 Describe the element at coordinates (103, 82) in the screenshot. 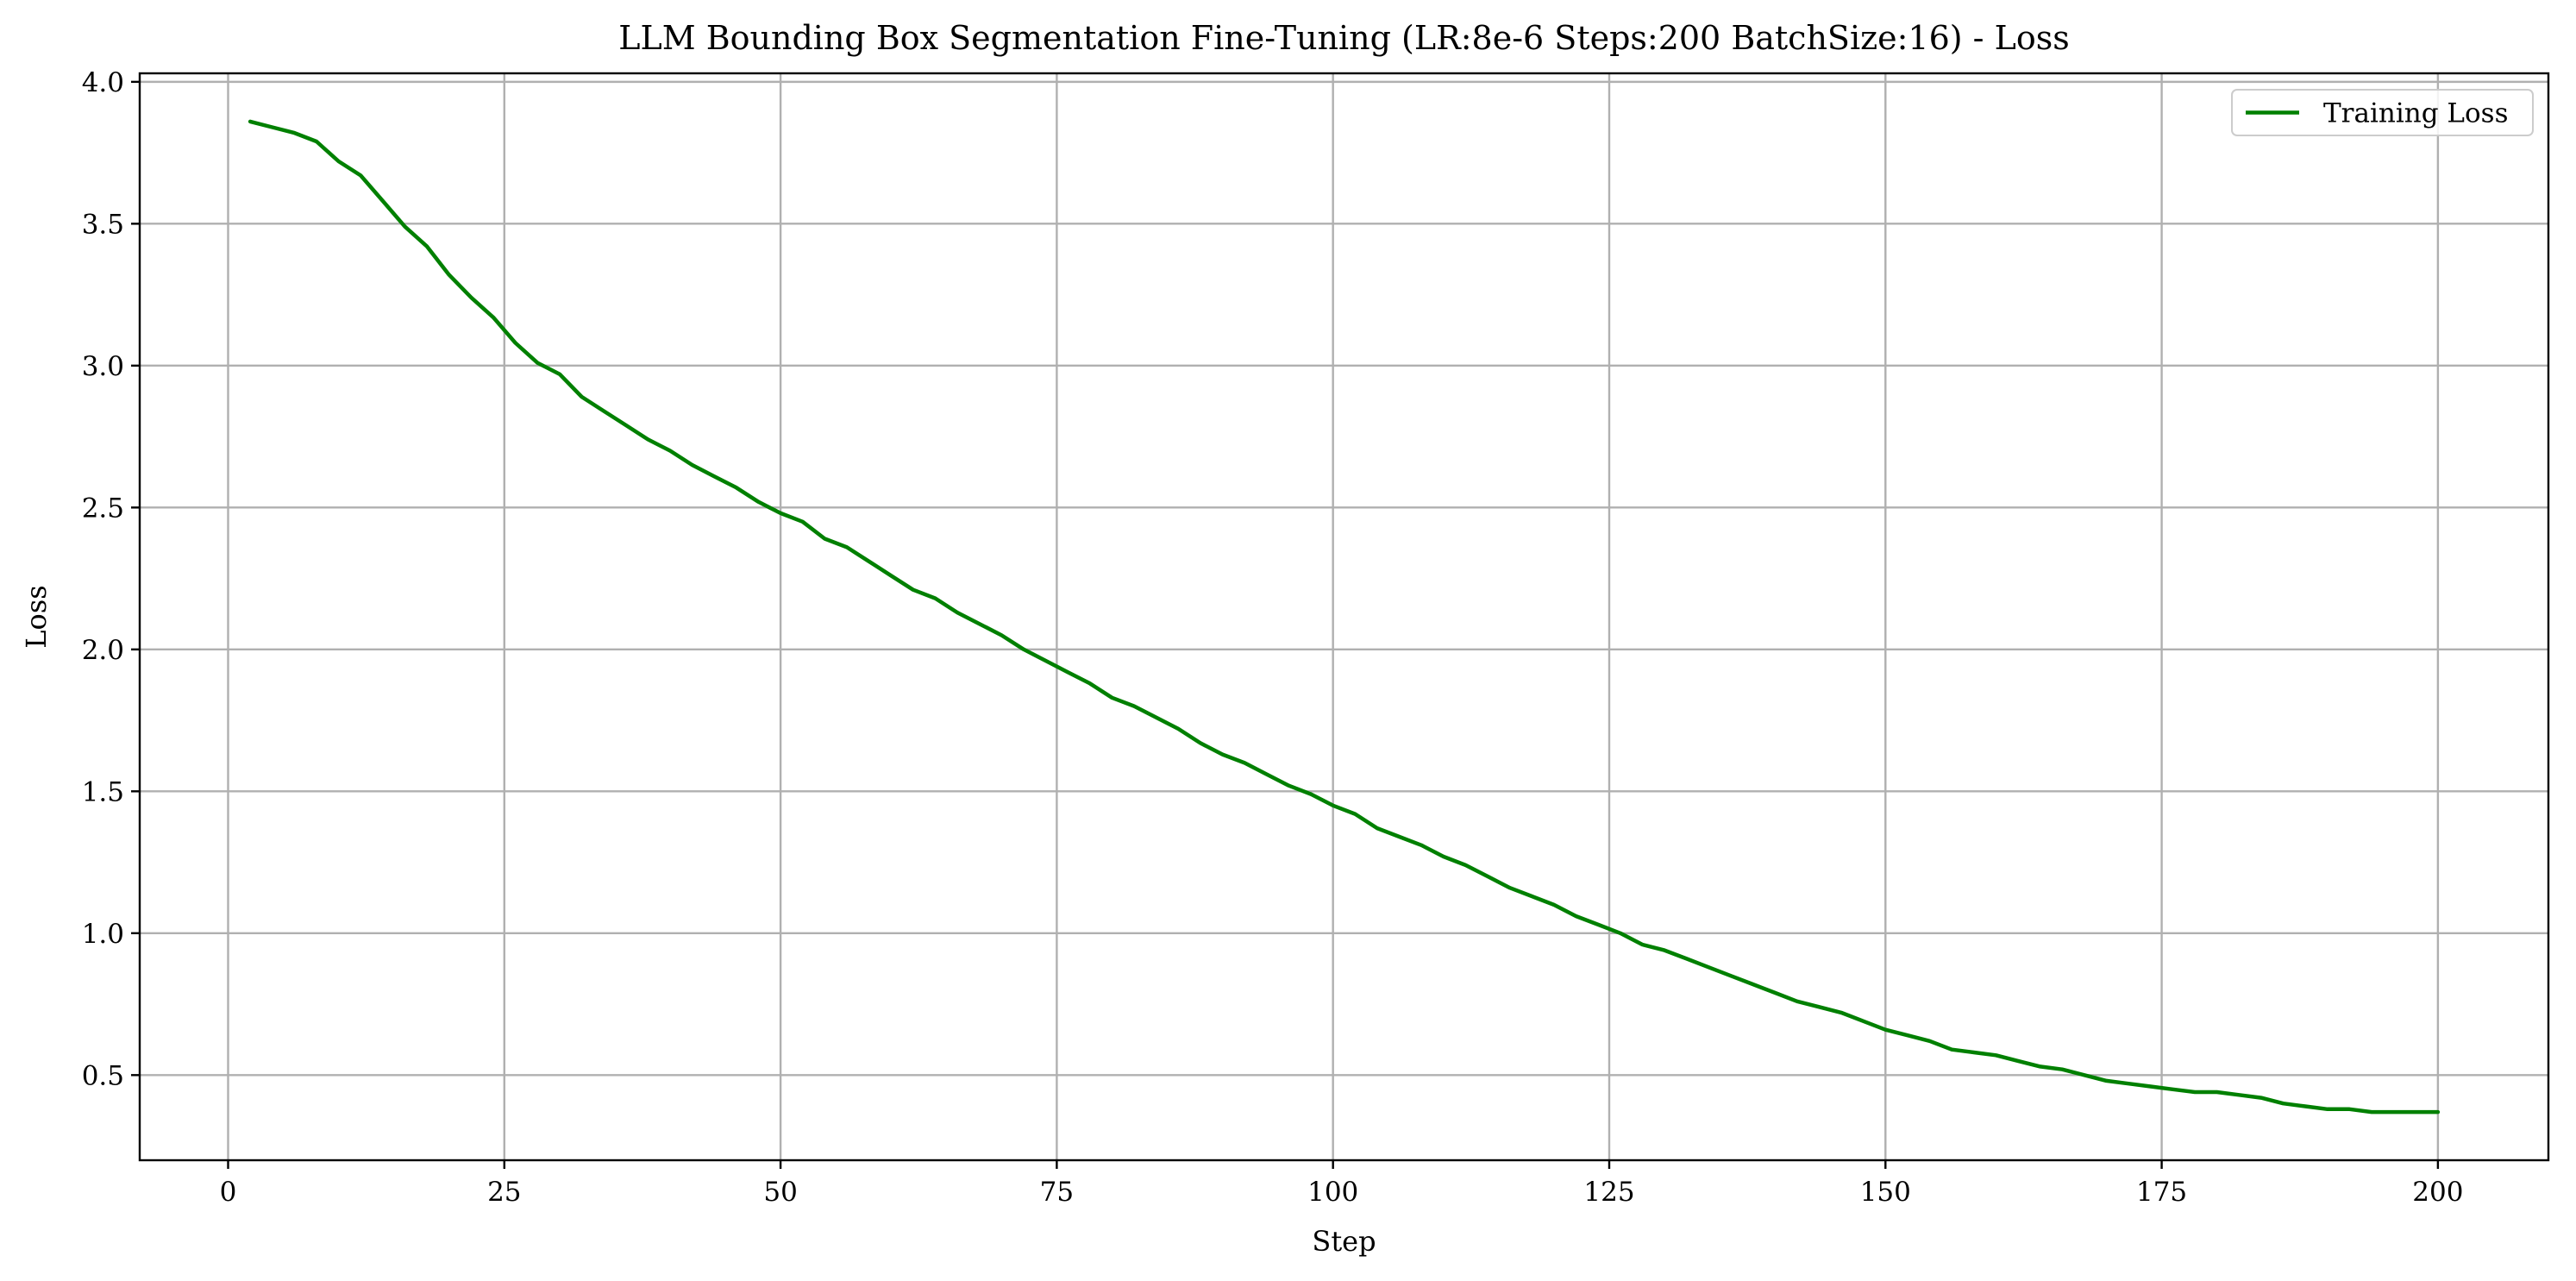

I see `y-tick-label: 4.0` at that location.